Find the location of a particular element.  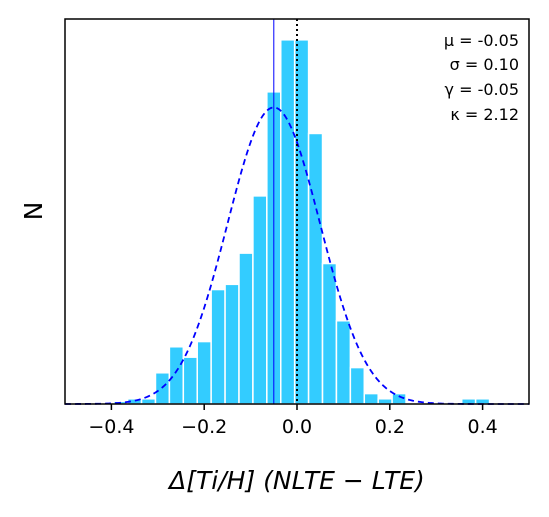

x-tick-label: −0.4 is located at coordinates (111, 427).